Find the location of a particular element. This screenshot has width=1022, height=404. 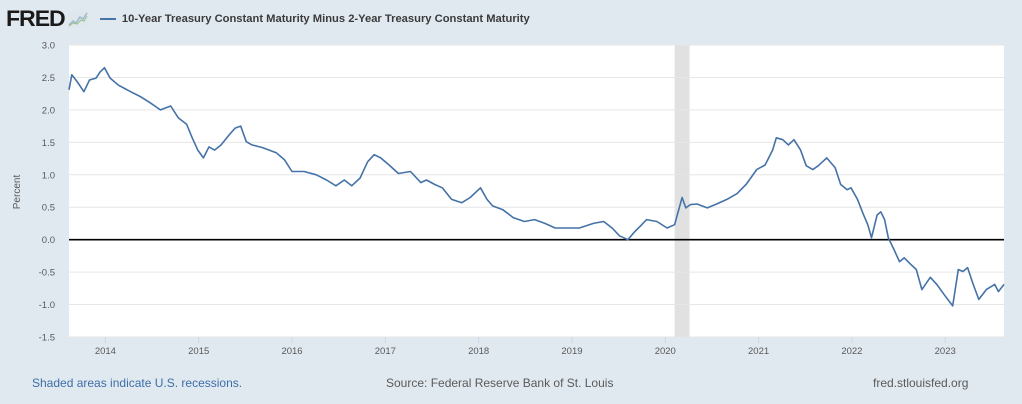

y-tick-label: -1.5 is located at coordinates (47, 338).